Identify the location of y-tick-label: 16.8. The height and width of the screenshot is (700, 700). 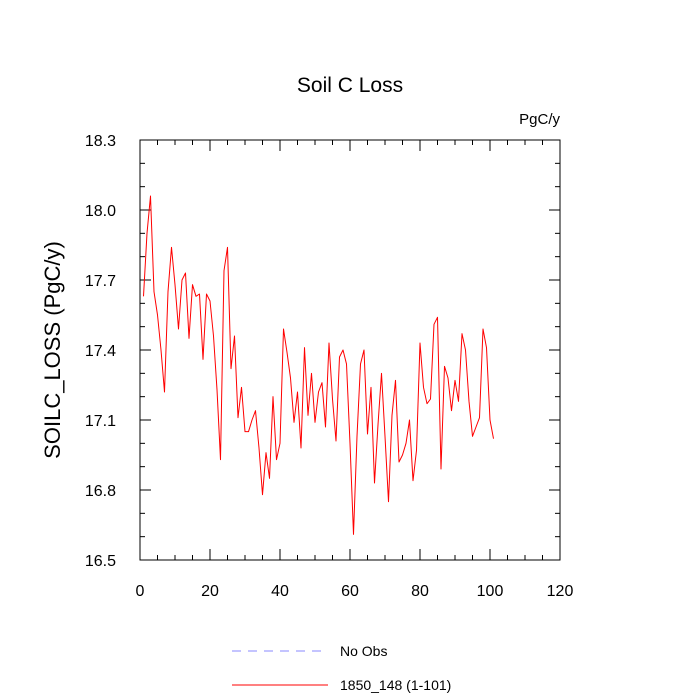
(100, 491).